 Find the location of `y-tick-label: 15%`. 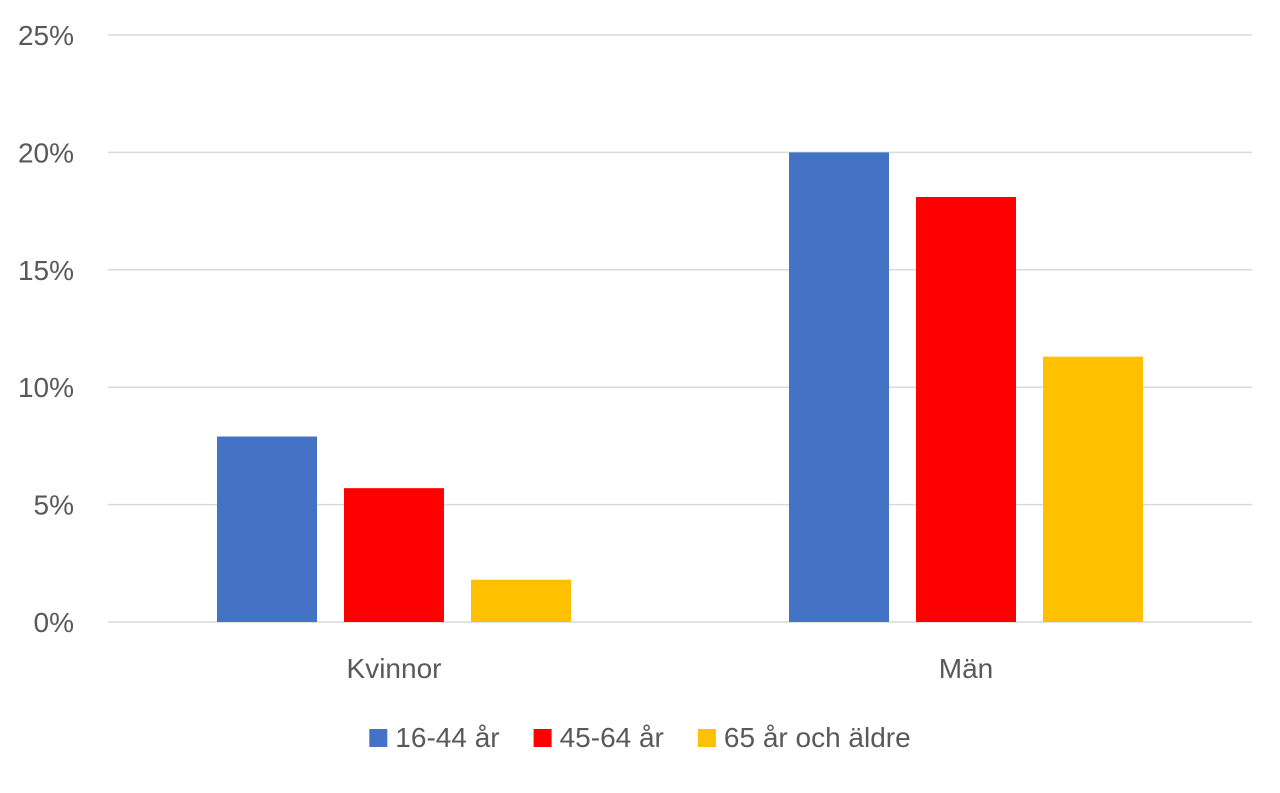

y-tick-label: 15% is located at coordinates (46, 270).